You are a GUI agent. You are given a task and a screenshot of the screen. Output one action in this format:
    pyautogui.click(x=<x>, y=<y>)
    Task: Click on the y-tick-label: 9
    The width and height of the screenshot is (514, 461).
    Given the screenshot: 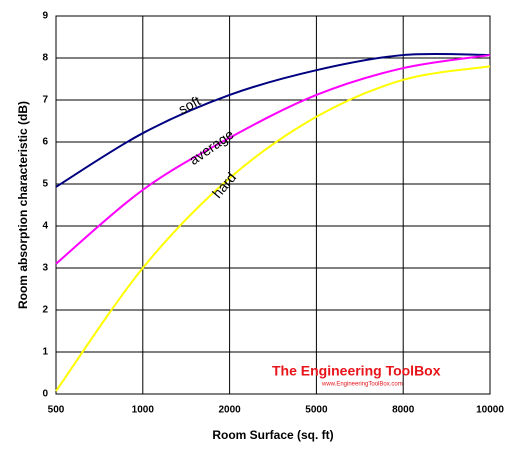 What is the action you would take?
    pyautogui.click(x=45, y=16)
    